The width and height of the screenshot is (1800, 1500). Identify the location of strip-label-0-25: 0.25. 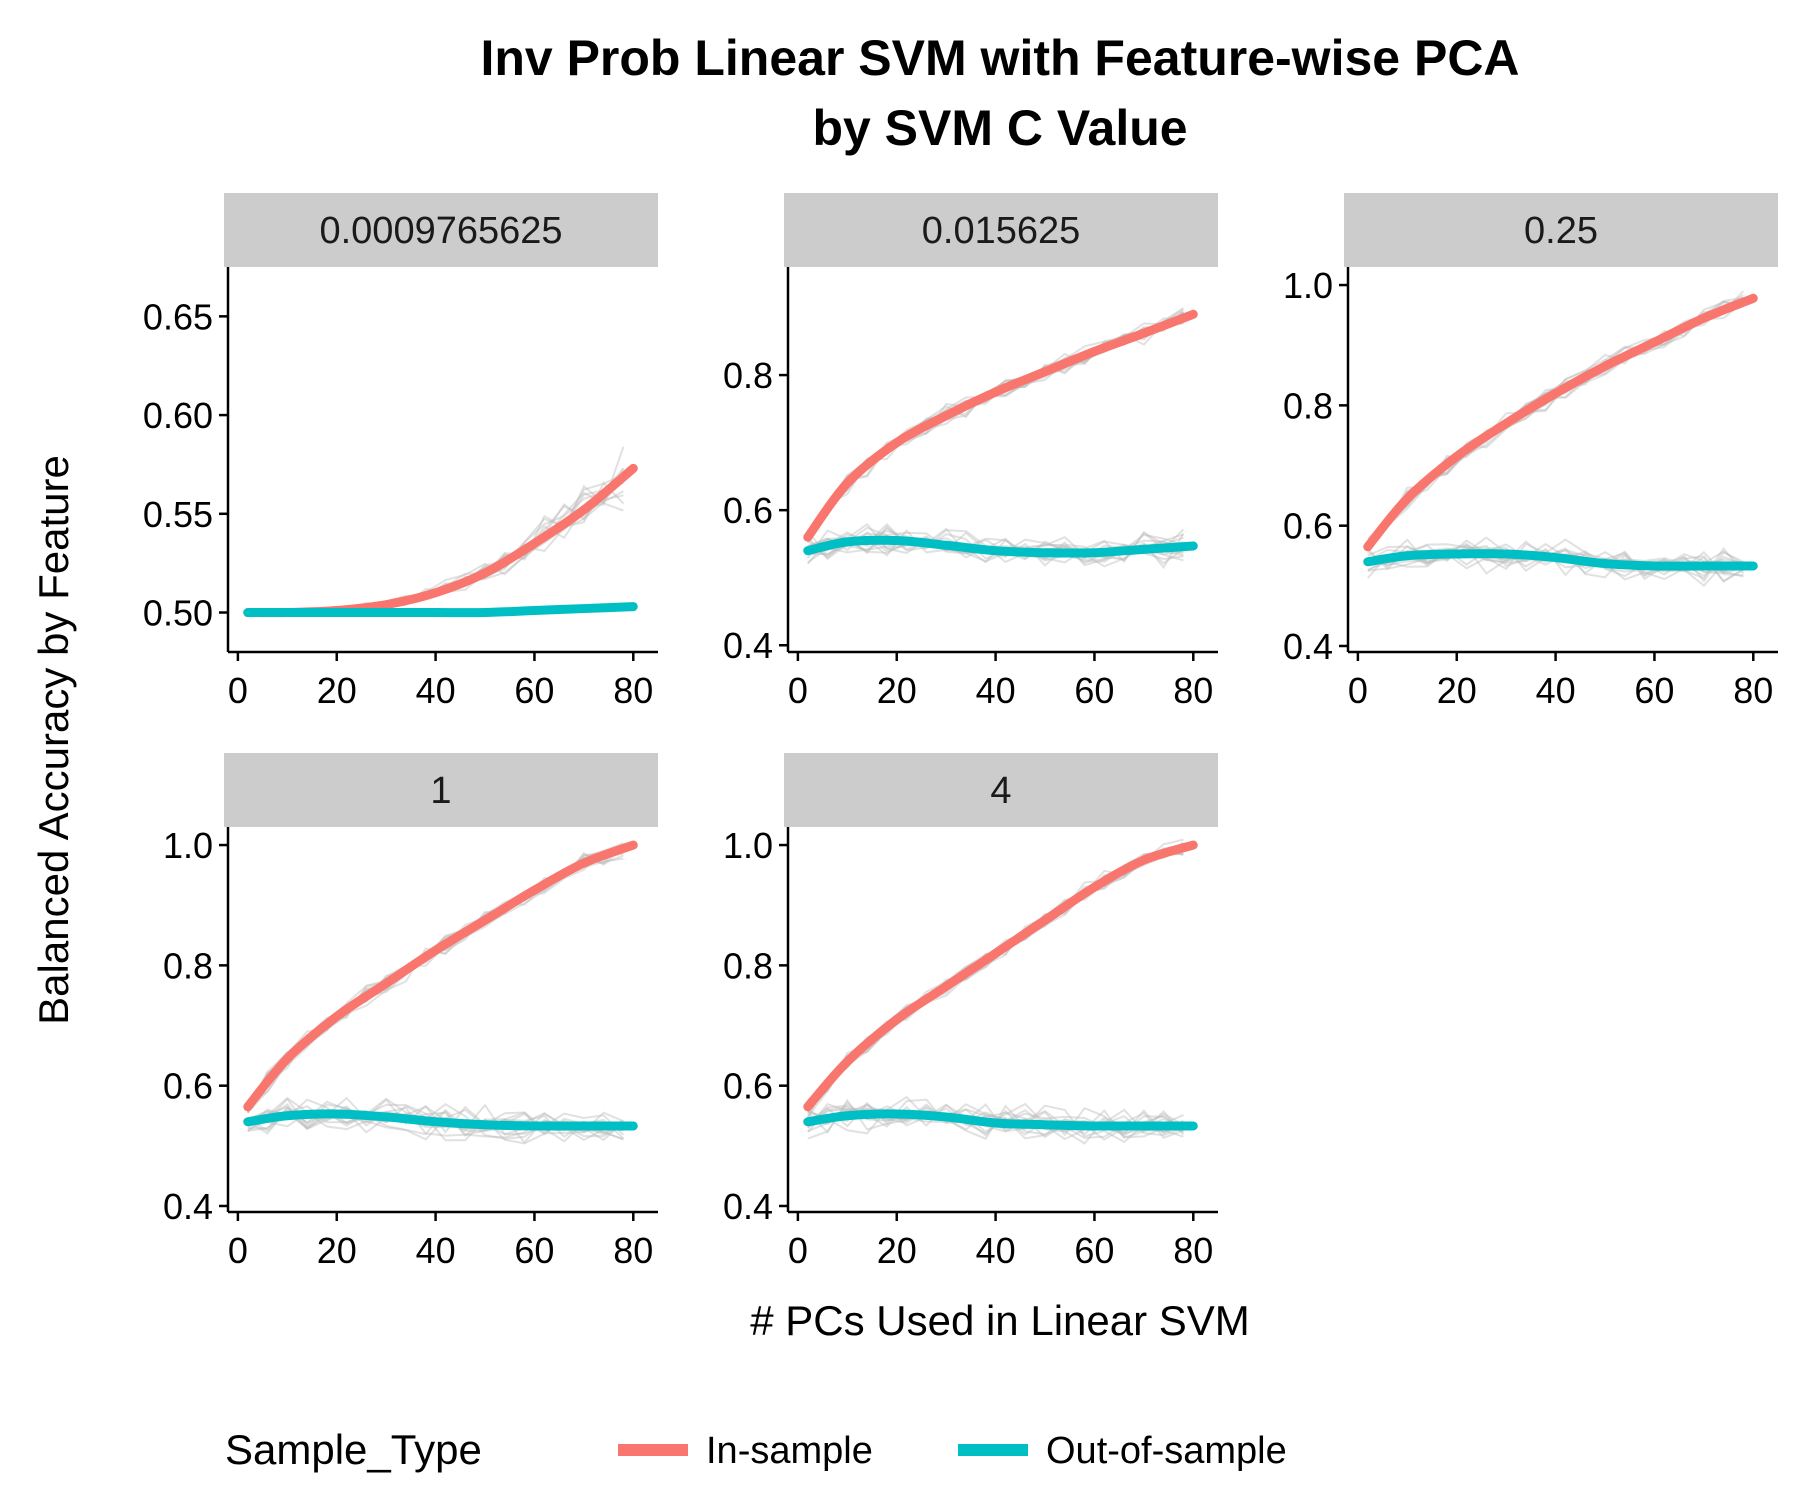
(1561, 231).